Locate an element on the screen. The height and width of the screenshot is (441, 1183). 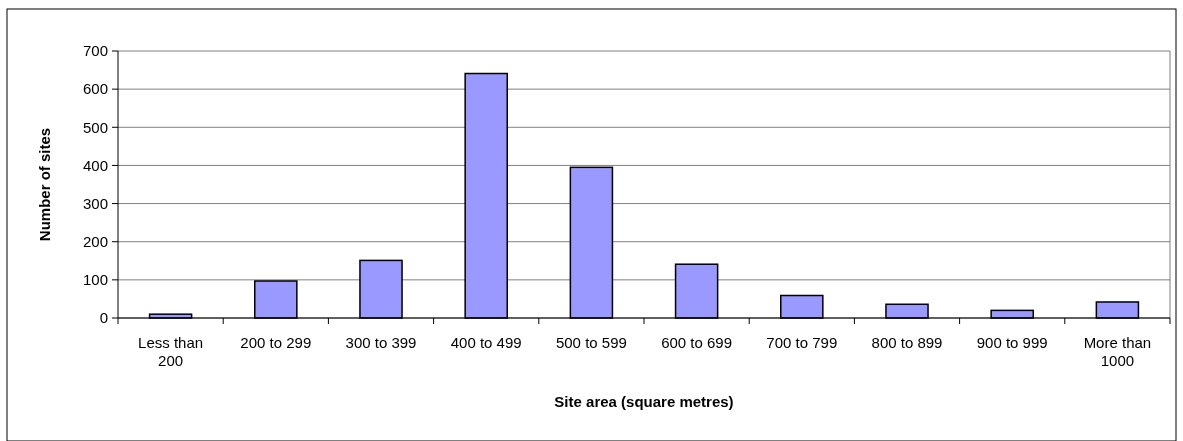
y-tick-label: 400 is located at coordinates (95, 165).